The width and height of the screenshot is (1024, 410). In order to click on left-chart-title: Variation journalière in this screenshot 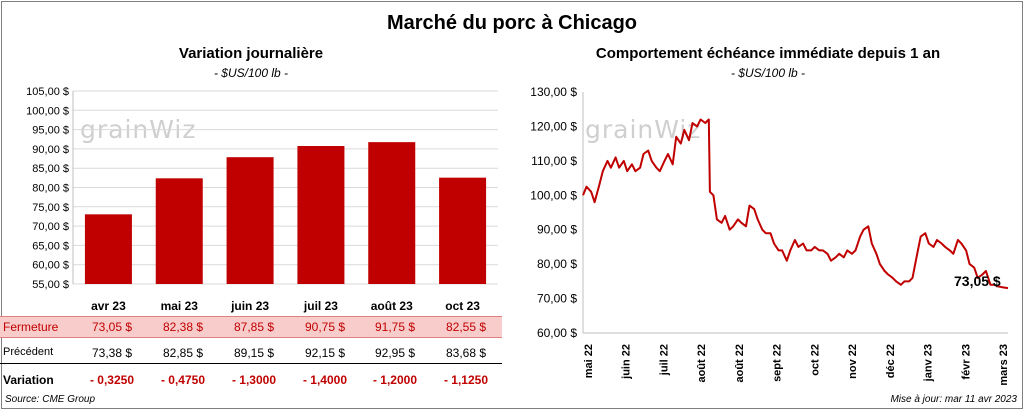, I will do `click(251, 53)`.